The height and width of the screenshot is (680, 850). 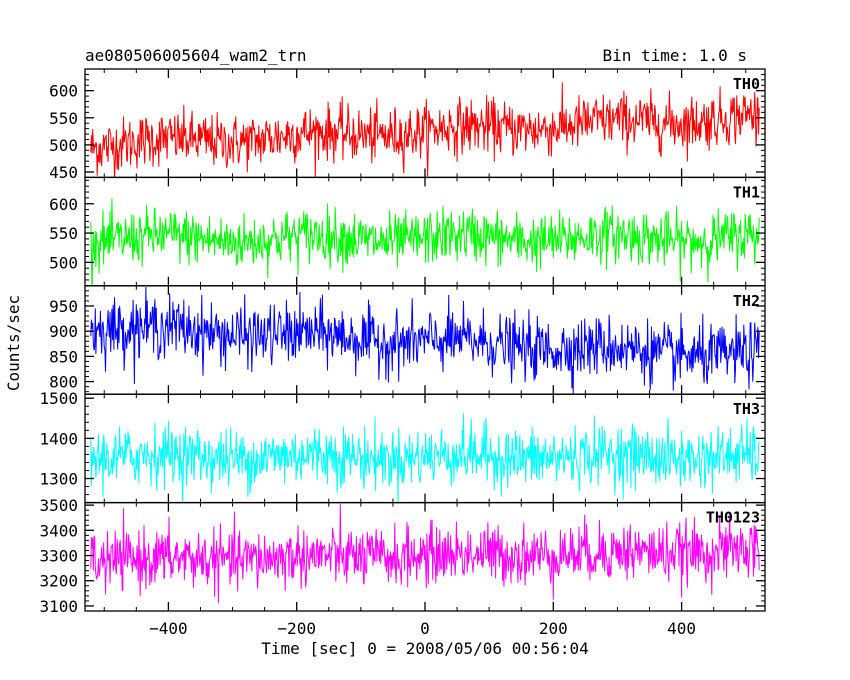 I want to click on y-tick-label: 1500, so click(x=58, y=398).